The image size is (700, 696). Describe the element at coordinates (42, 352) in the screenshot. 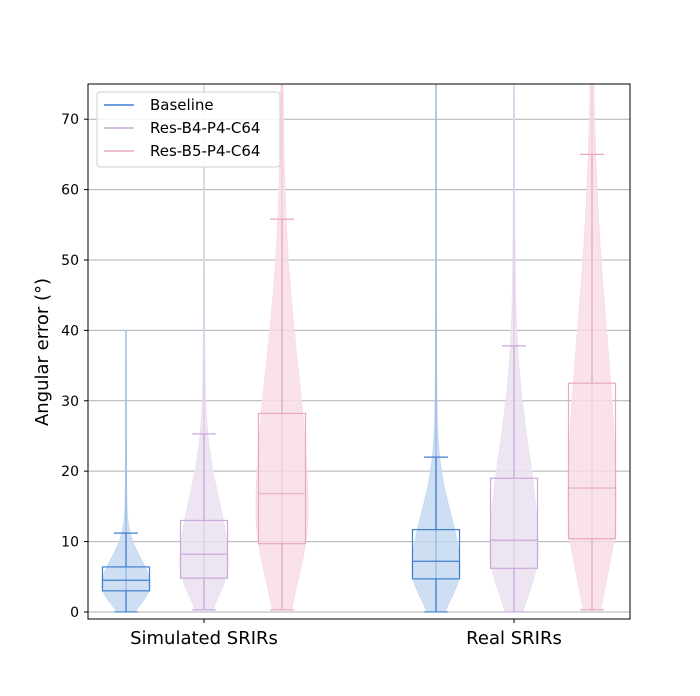

I see `y-axis-label: Angular error (°)` at that location.